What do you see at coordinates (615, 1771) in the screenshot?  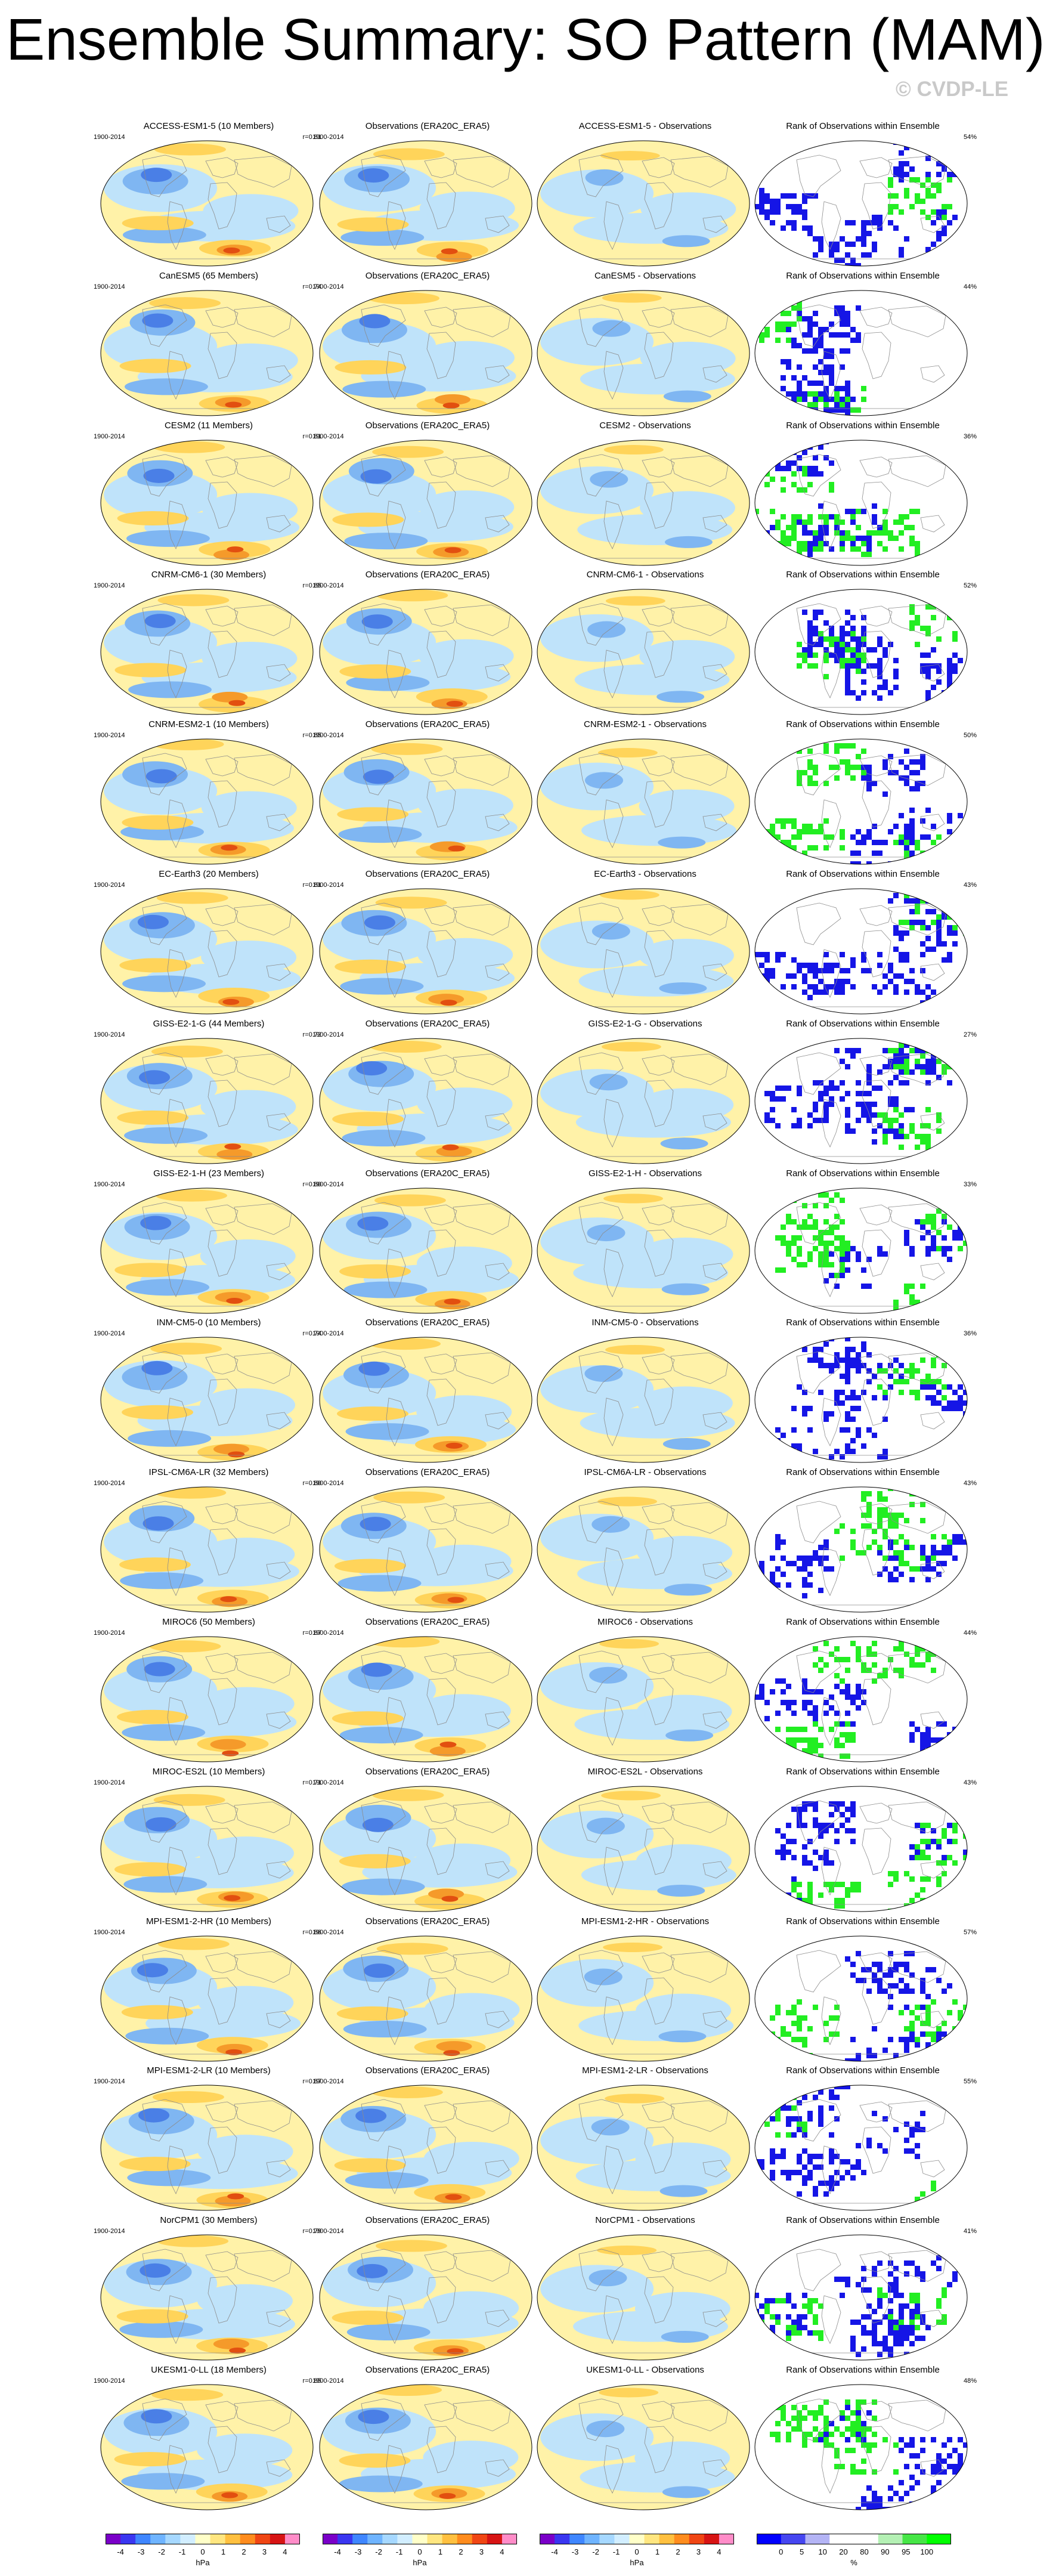 I see `model-name: MIROC-ES2L` at bounding box center [615, 1771].